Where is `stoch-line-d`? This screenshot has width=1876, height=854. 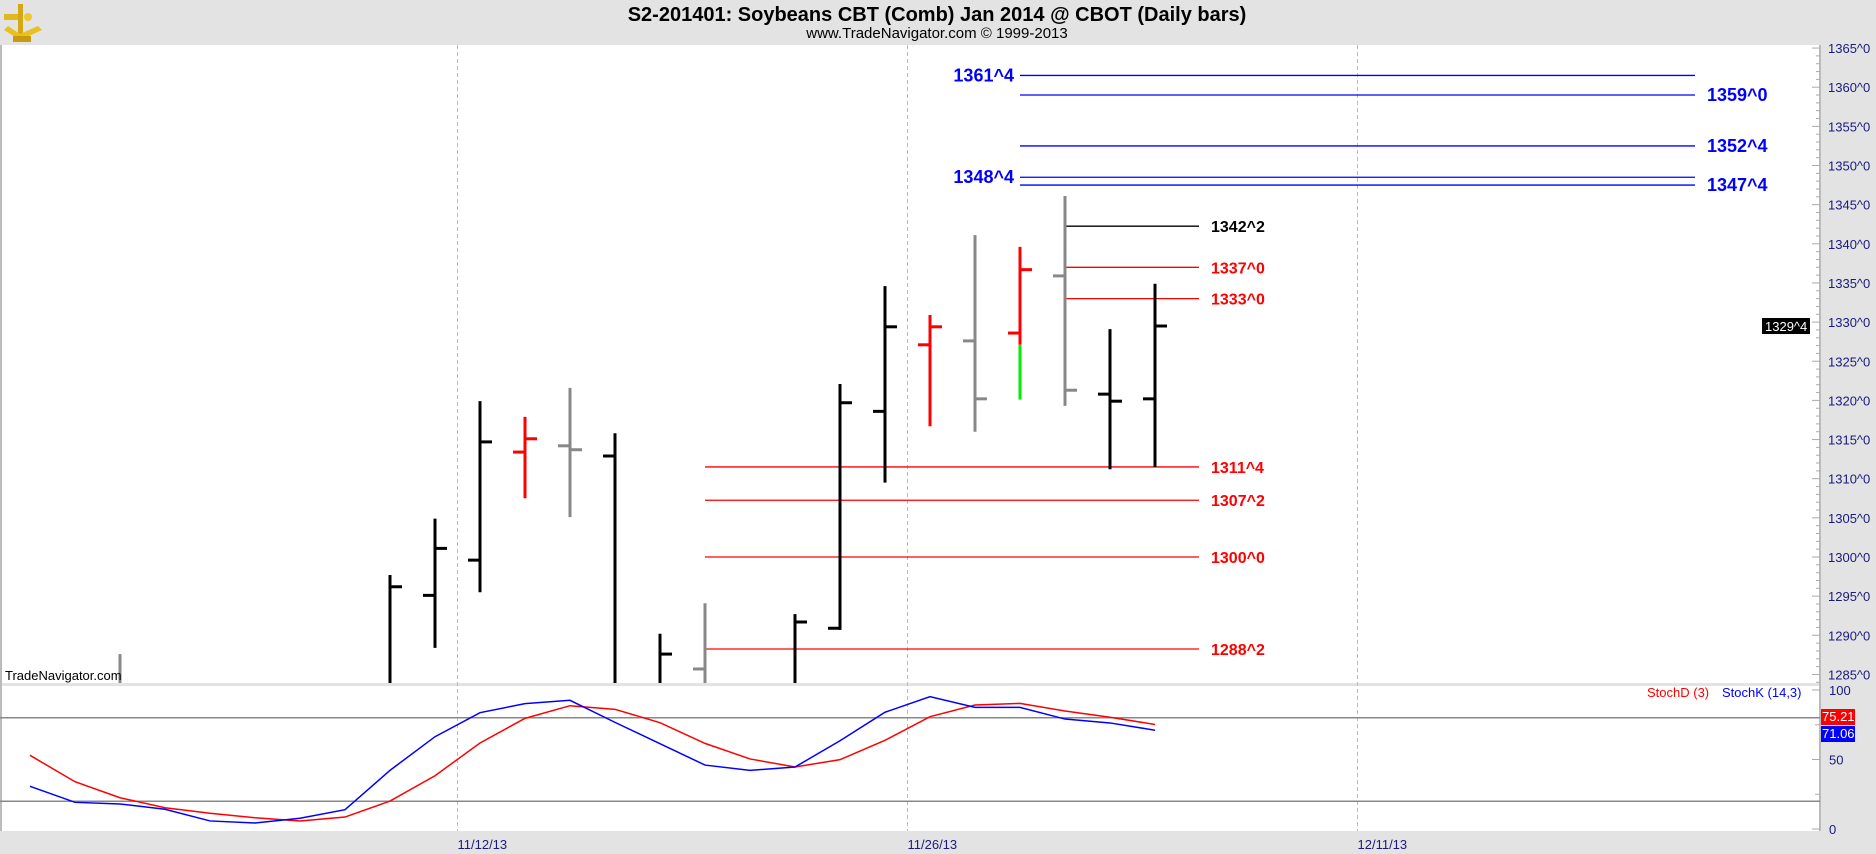 stoch-line-d is located at coordinates (592, 762).